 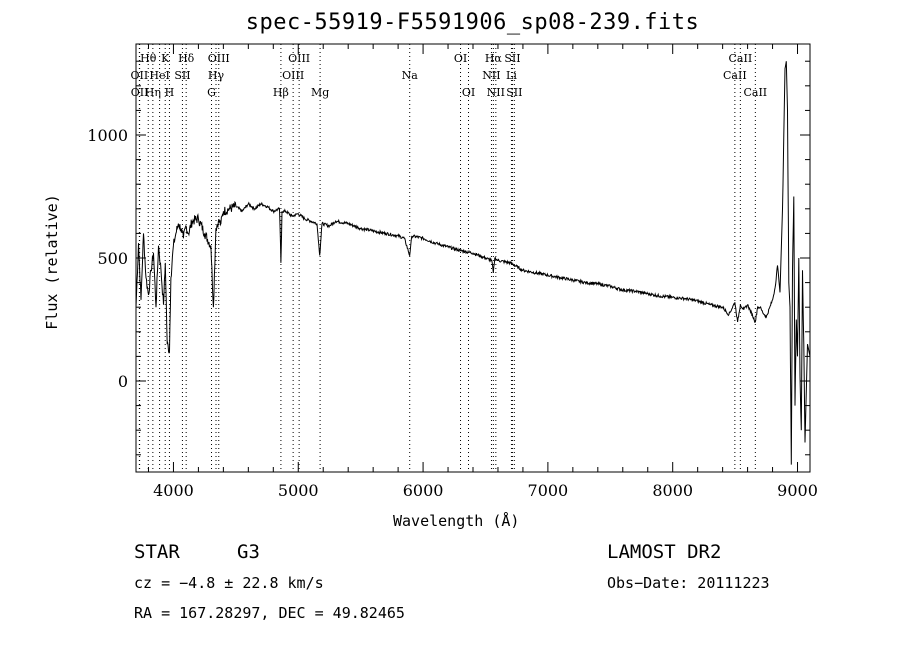 What do you see at coordinates (298, 490) in the screenshot?
I see `x-tick-label: 5000` at bounding box center [298, 490].